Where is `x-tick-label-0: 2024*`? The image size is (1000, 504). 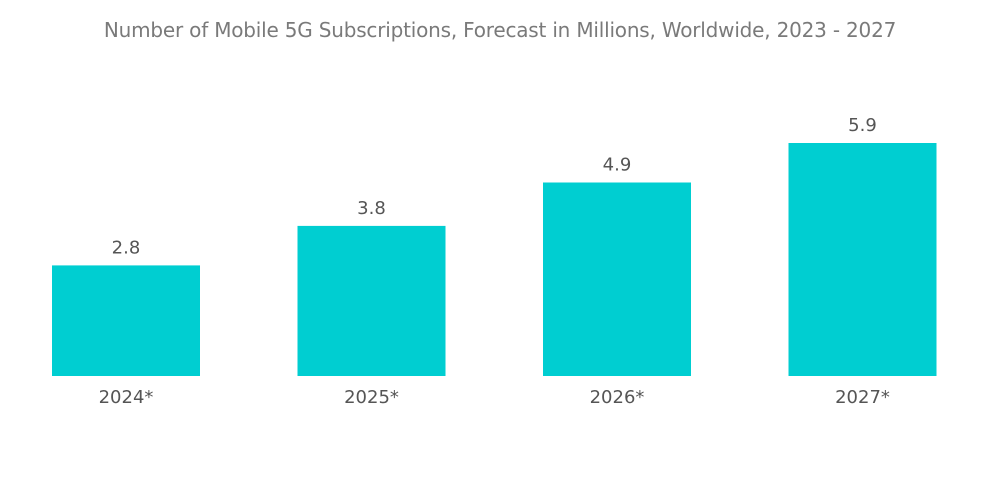 x-tick-label-0: 2024* is located at coordinates (126, 397).